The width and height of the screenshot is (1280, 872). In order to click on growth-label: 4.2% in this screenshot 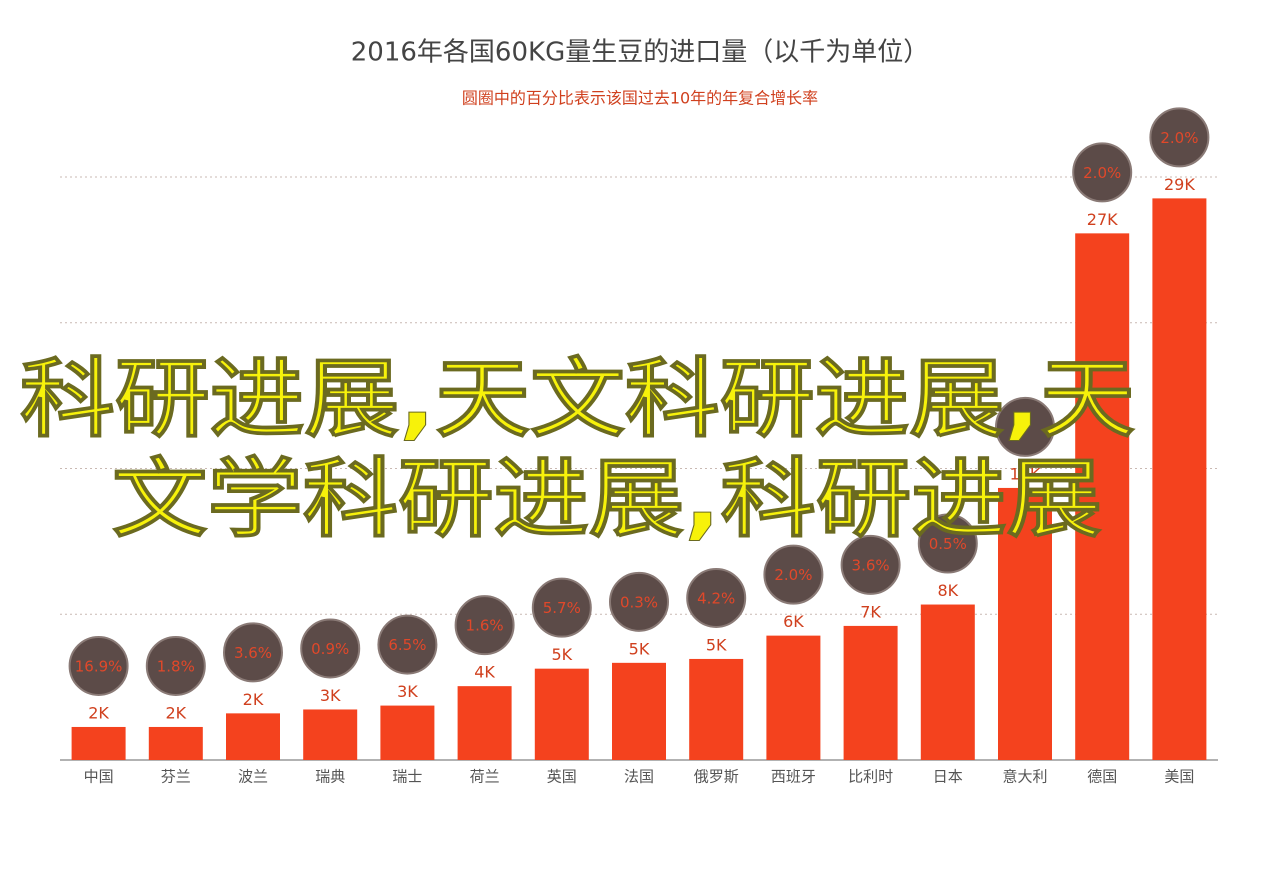, I will do `click(716, 598)`.